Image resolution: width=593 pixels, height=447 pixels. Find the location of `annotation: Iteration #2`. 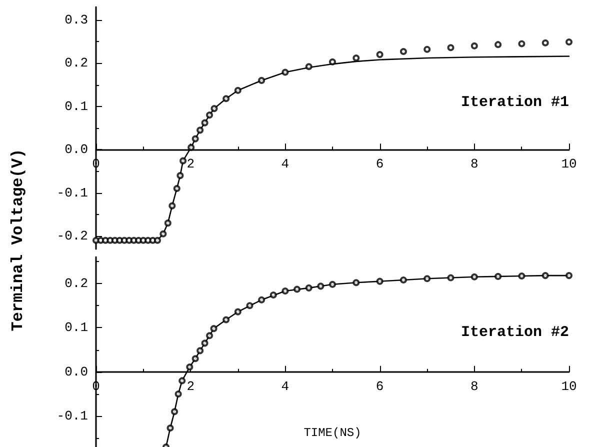

annotation: Iteration #2 is located at coordinates (515, 332).